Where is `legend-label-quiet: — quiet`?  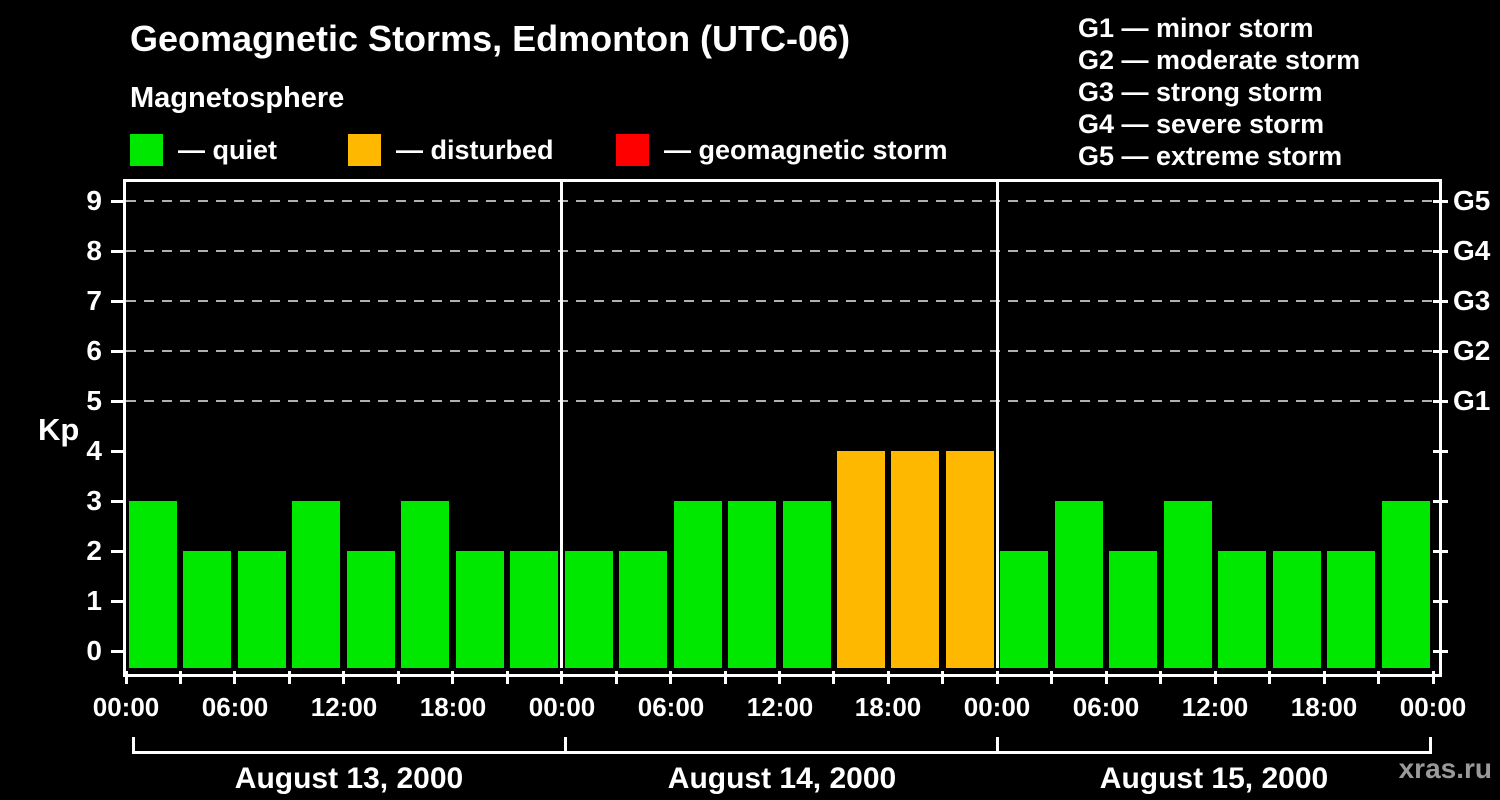
legend-label-quiet: — quiet is located at coordinates (227, 150).